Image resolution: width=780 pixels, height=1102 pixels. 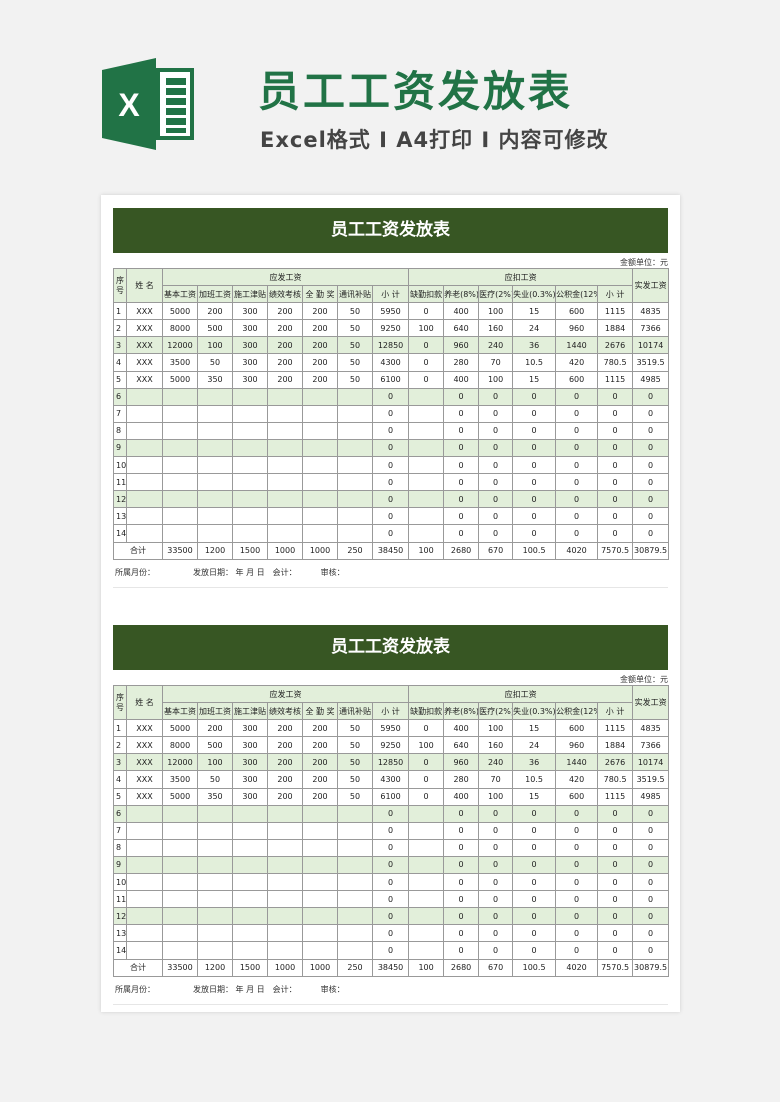 I want to click on table-cell: 5000, so click(x=180, y=796).